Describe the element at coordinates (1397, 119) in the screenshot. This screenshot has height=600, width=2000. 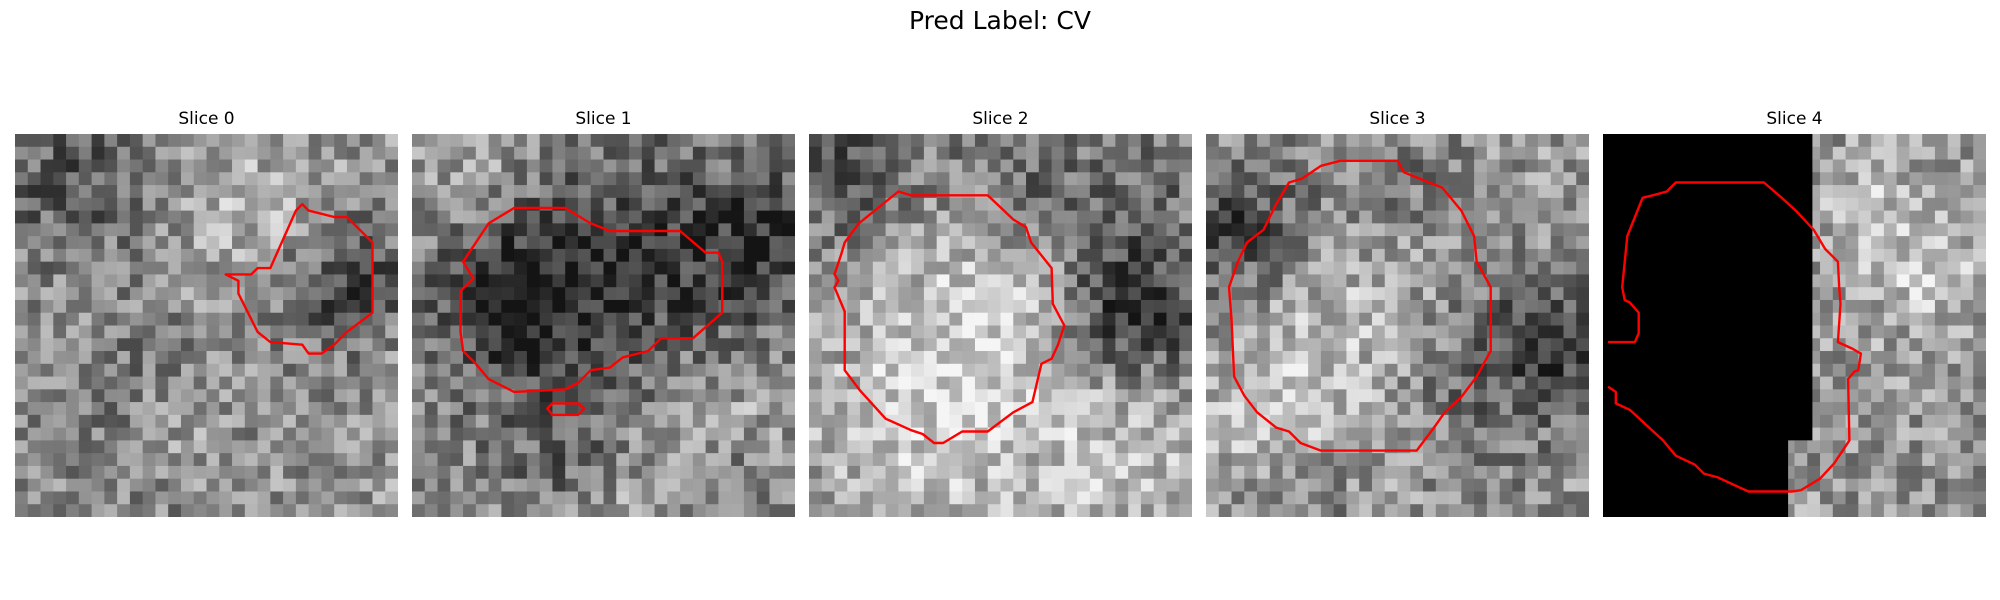
I see `slice-title: Slice 3` at that location.